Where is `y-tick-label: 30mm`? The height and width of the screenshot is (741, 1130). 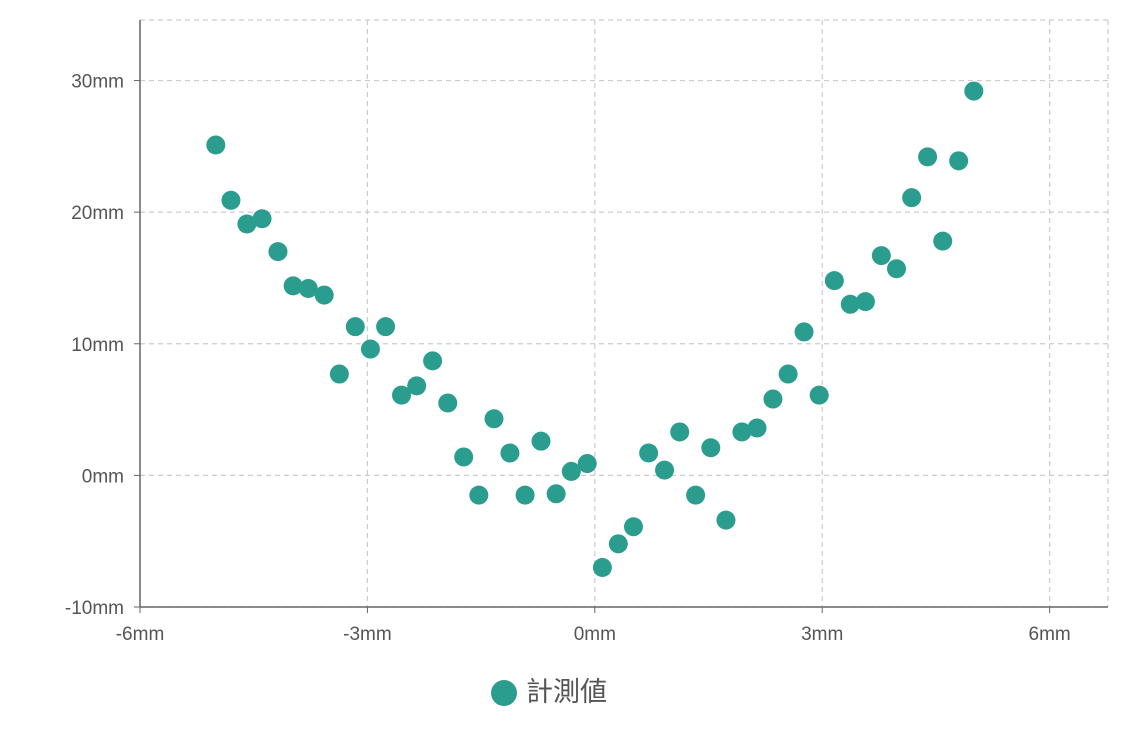 y-tick-label: 30mm is located at coordinates (97, 82).